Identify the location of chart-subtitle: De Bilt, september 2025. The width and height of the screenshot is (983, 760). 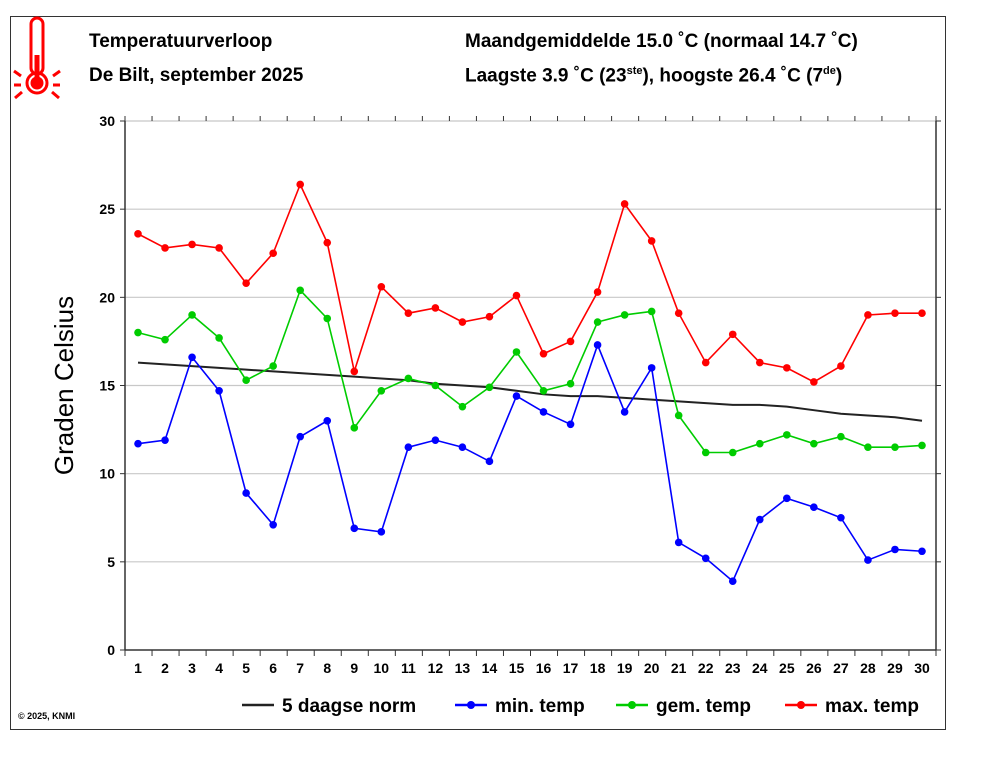
(196, 75).